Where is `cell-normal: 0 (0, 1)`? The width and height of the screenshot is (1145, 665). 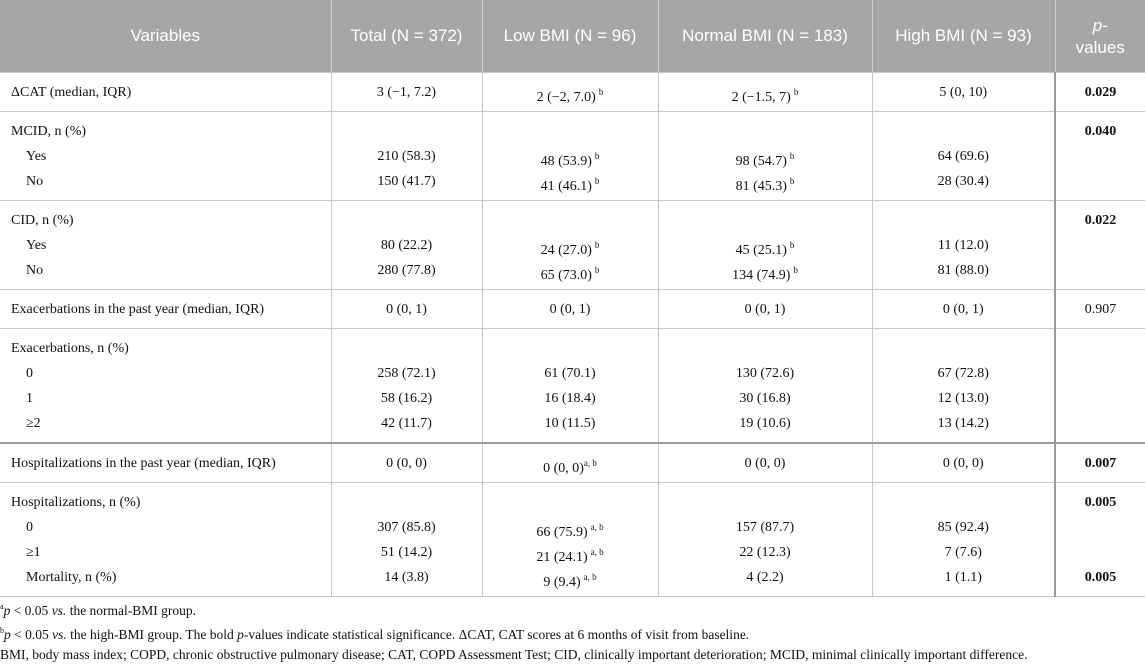
cell-normal: 0 (0, 1) is located at coordinates (765, 309).